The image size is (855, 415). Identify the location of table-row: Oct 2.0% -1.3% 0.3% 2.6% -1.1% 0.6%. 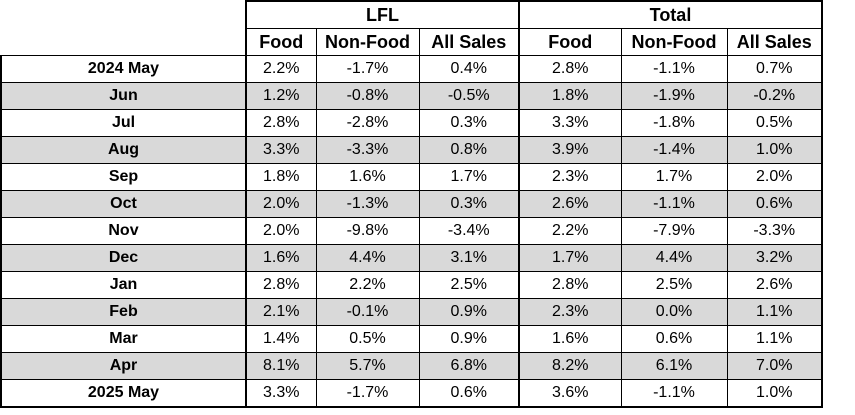
(411, 204).